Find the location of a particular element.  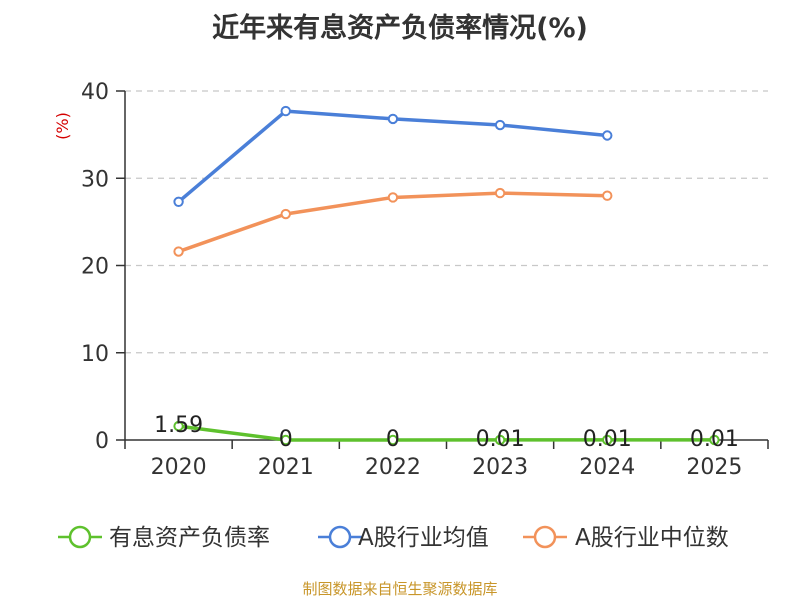

y-tick-label: 20 is located at coordinates (95, 267).